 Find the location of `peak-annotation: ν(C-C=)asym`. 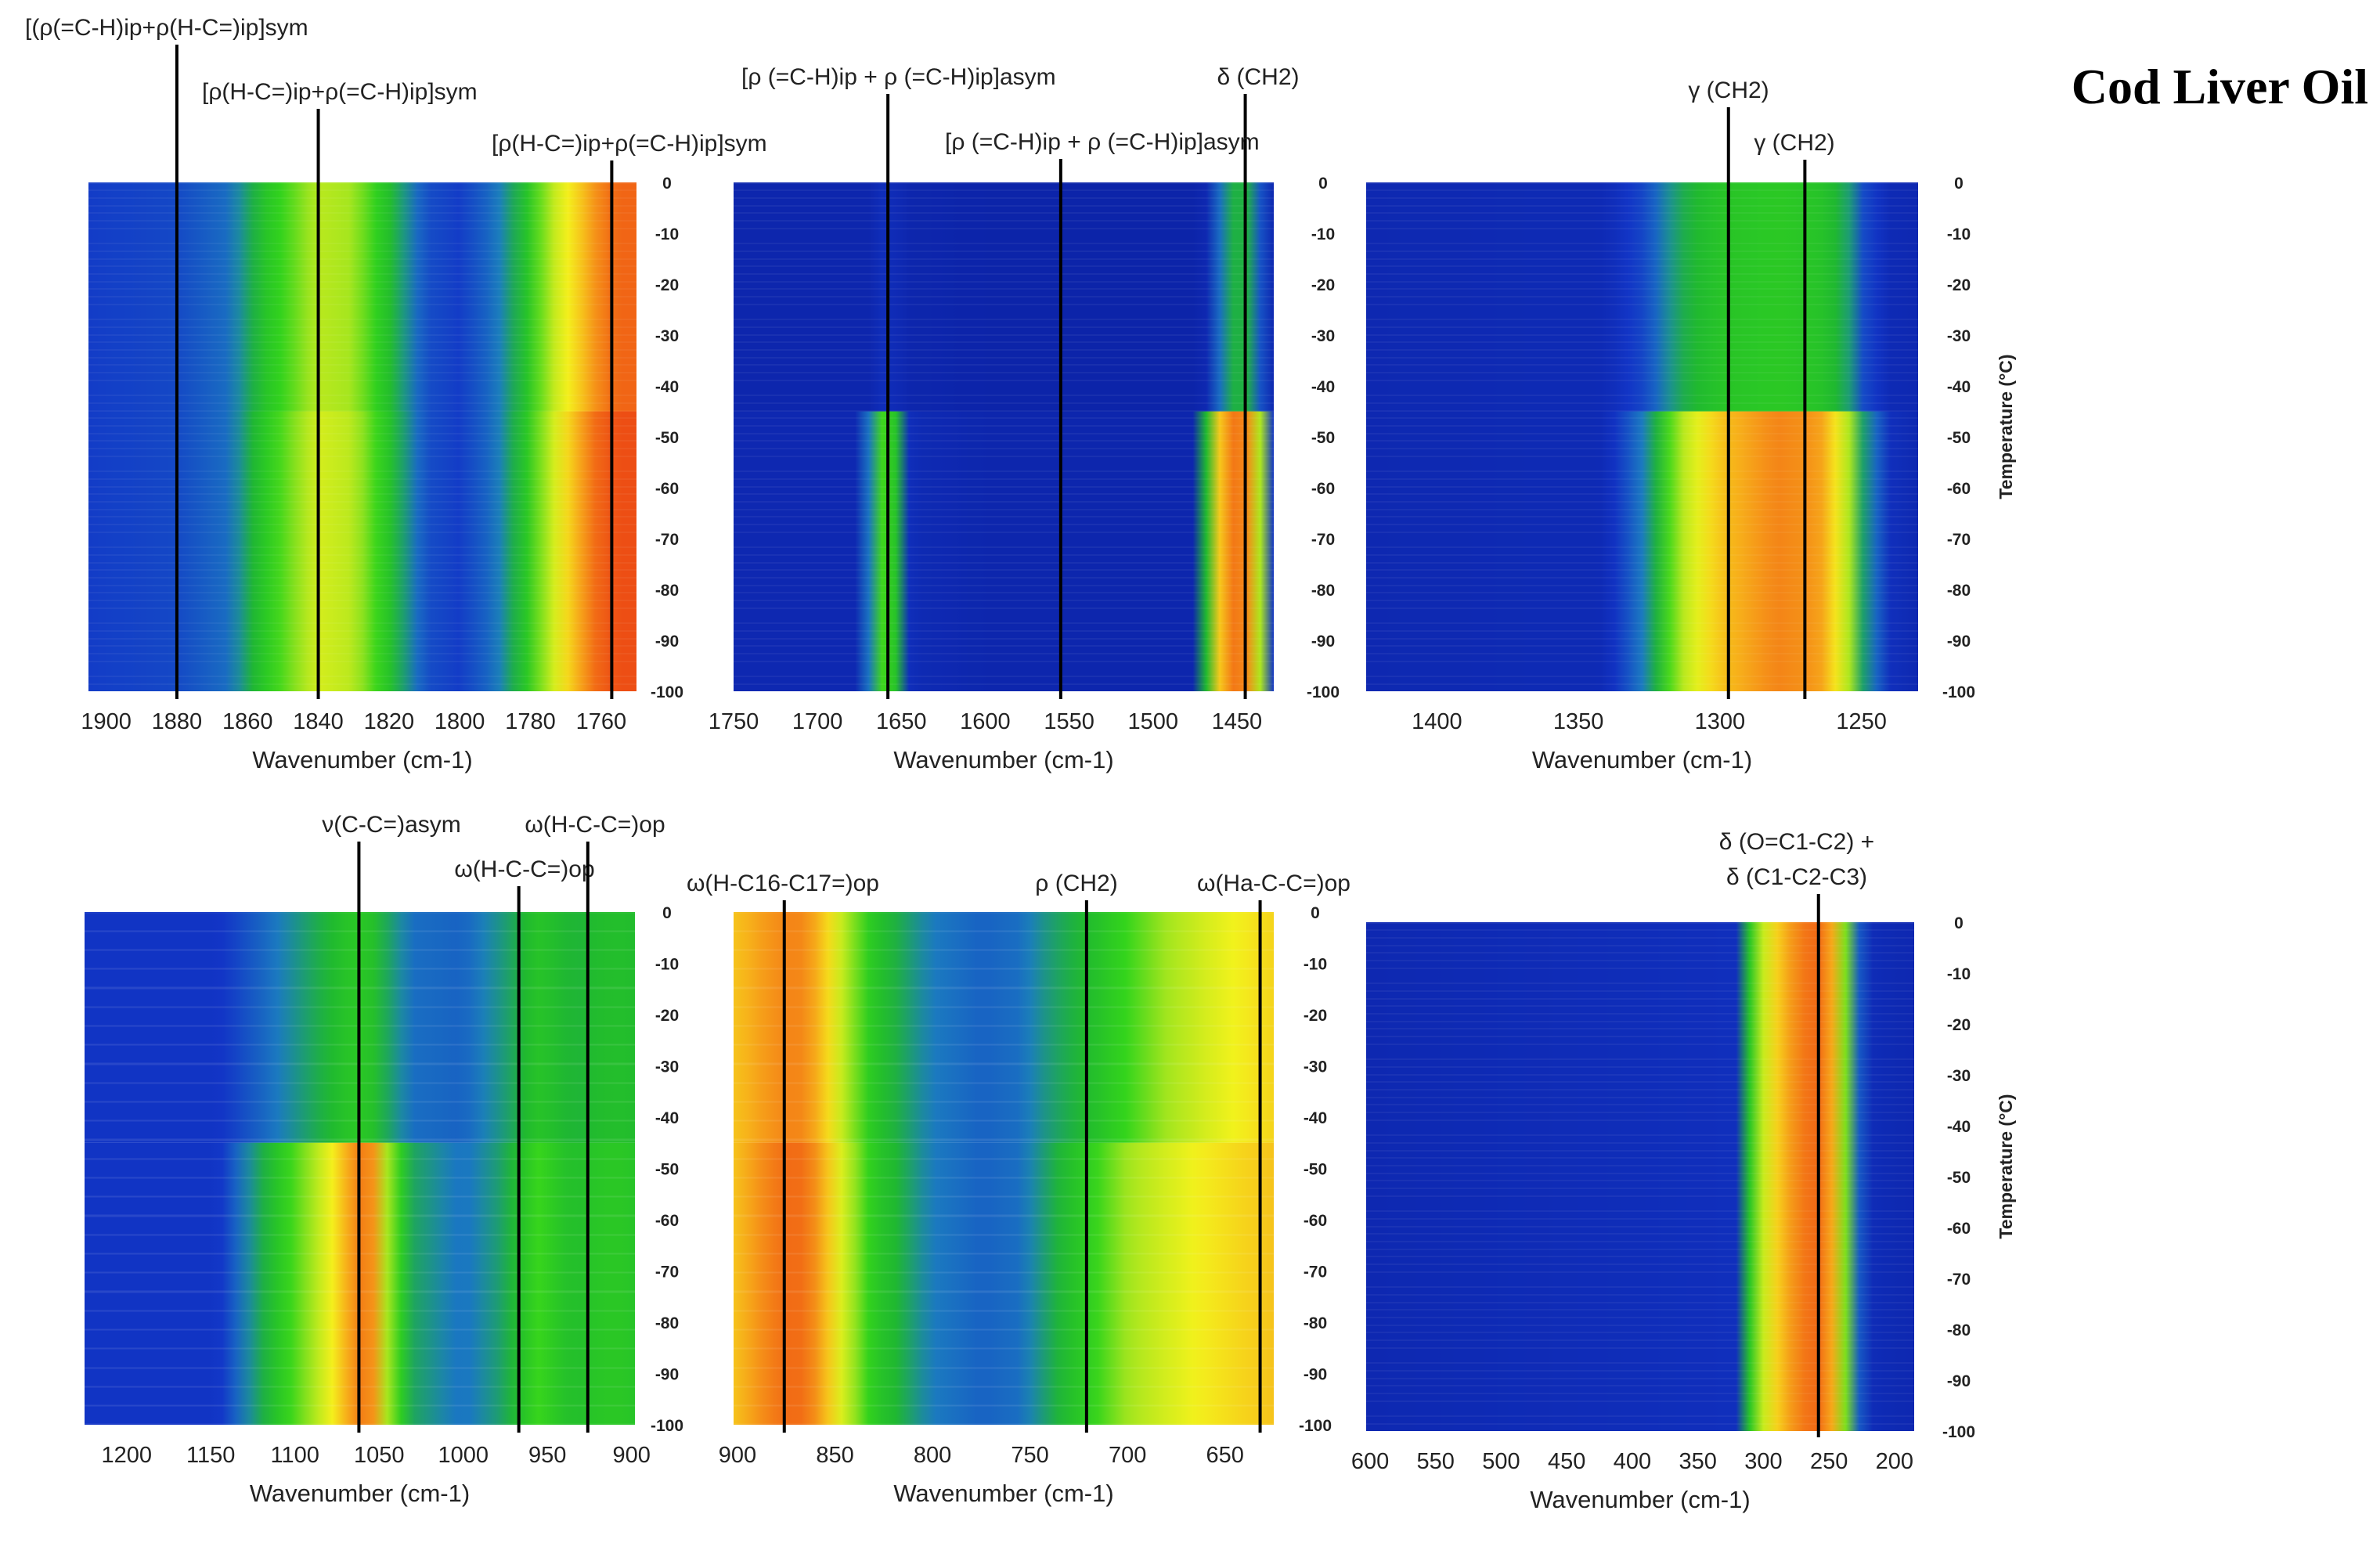

peak-annotation: ν(C-C=)asym is located at coordinates (391, 825).